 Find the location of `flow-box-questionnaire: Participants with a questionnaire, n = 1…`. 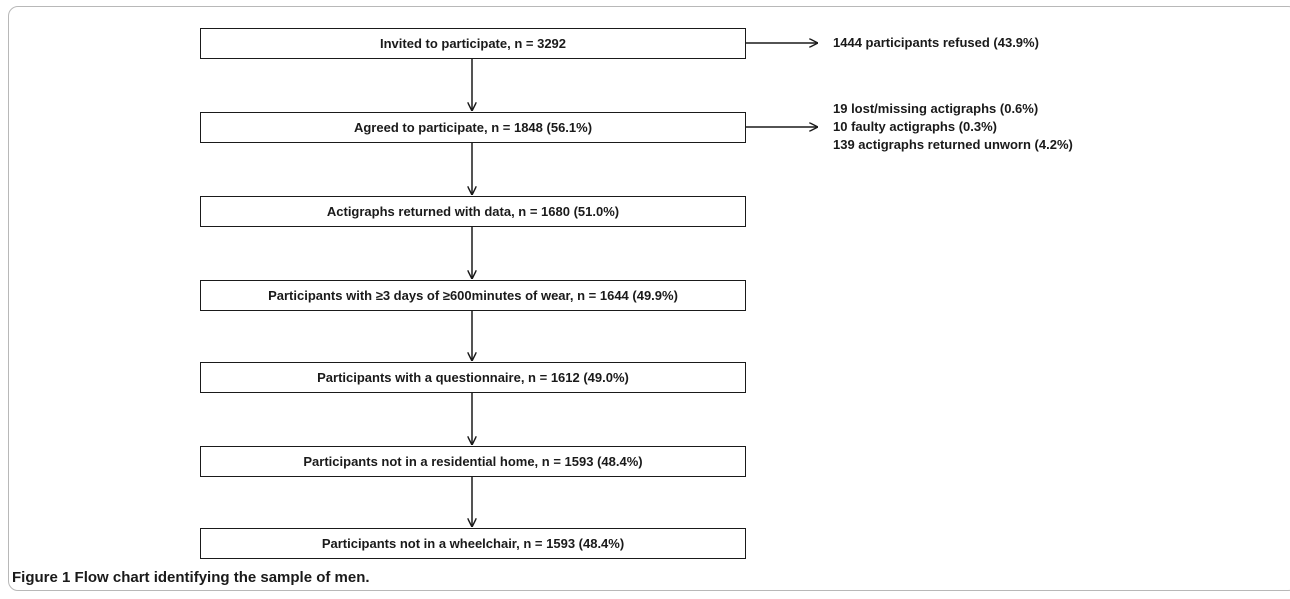

flow-box-questionnaire: Participants with a questionnaire, n = 1… is located at coordinates (473, 377).